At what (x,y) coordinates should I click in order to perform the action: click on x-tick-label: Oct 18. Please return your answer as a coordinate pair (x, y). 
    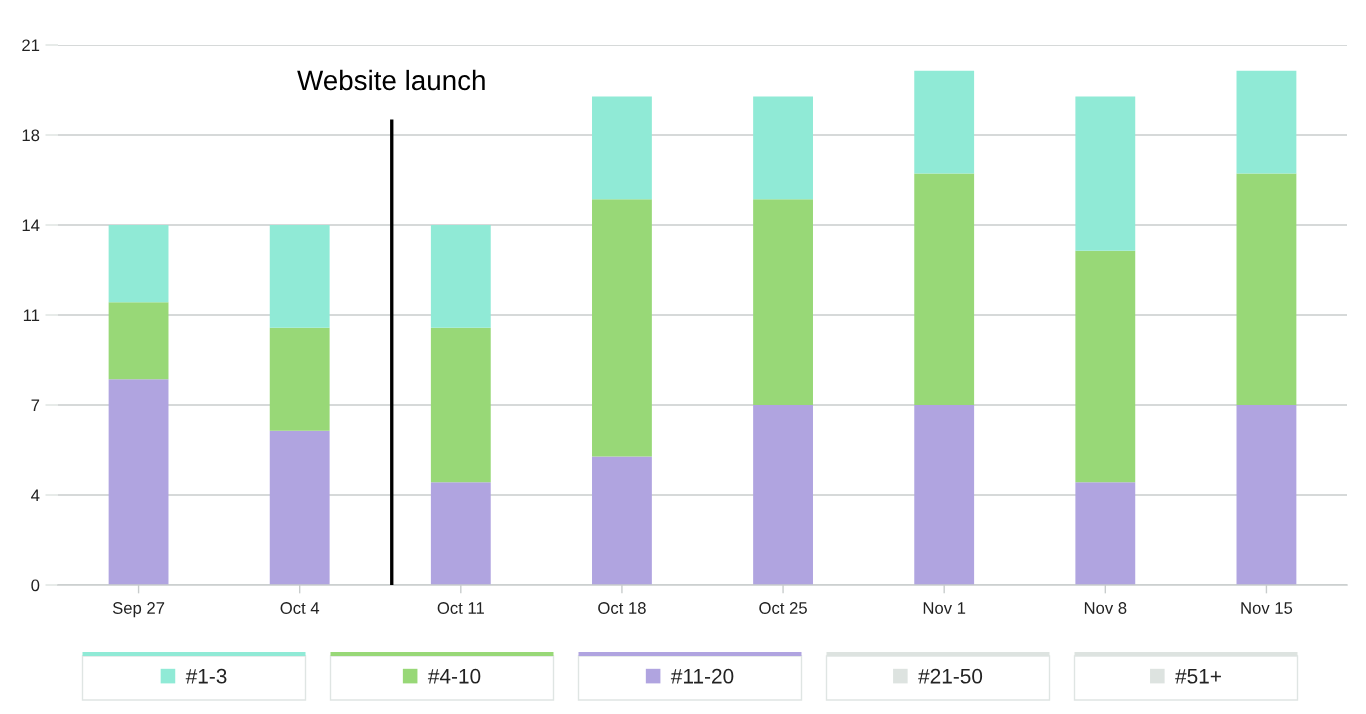
    Looking at the image, I should click on (622, 608).